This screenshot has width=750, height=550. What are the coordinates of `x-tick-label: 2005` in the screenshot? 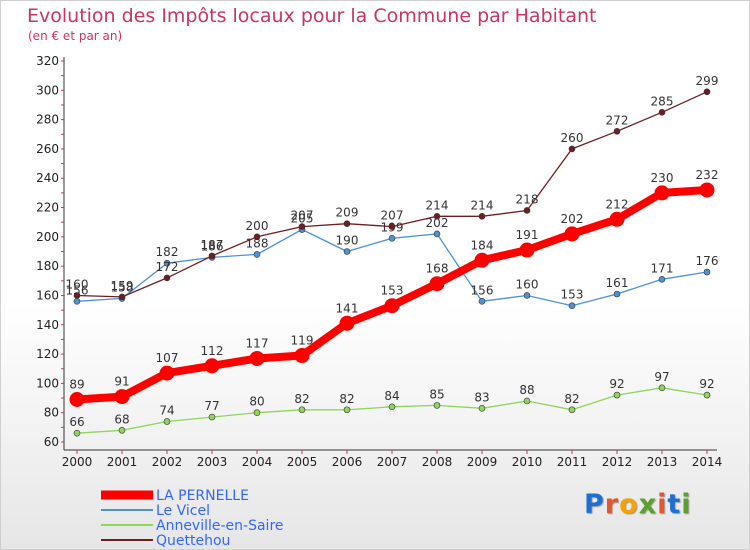 It's located at (302, 462).